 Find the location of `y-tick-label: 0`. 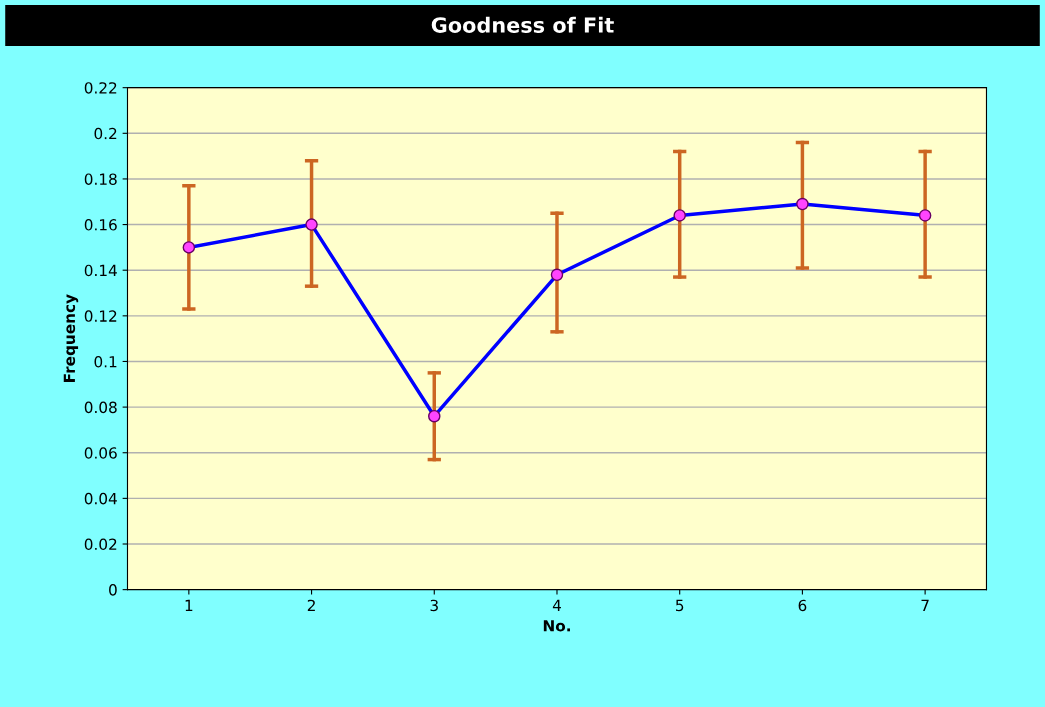

y-tick-label: 0 is located at coordinates (113, 590).